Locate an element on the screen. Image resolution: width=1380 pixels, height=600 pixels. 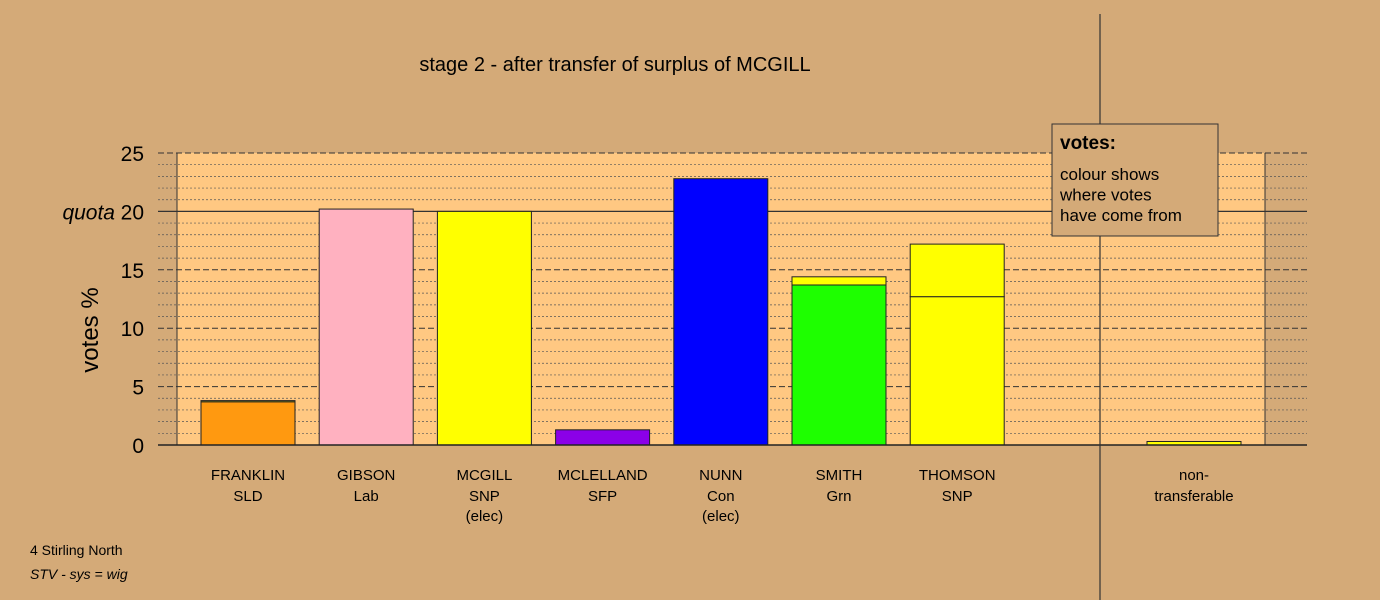
bar-segment-mcgill is located at coordinates (484, 328).